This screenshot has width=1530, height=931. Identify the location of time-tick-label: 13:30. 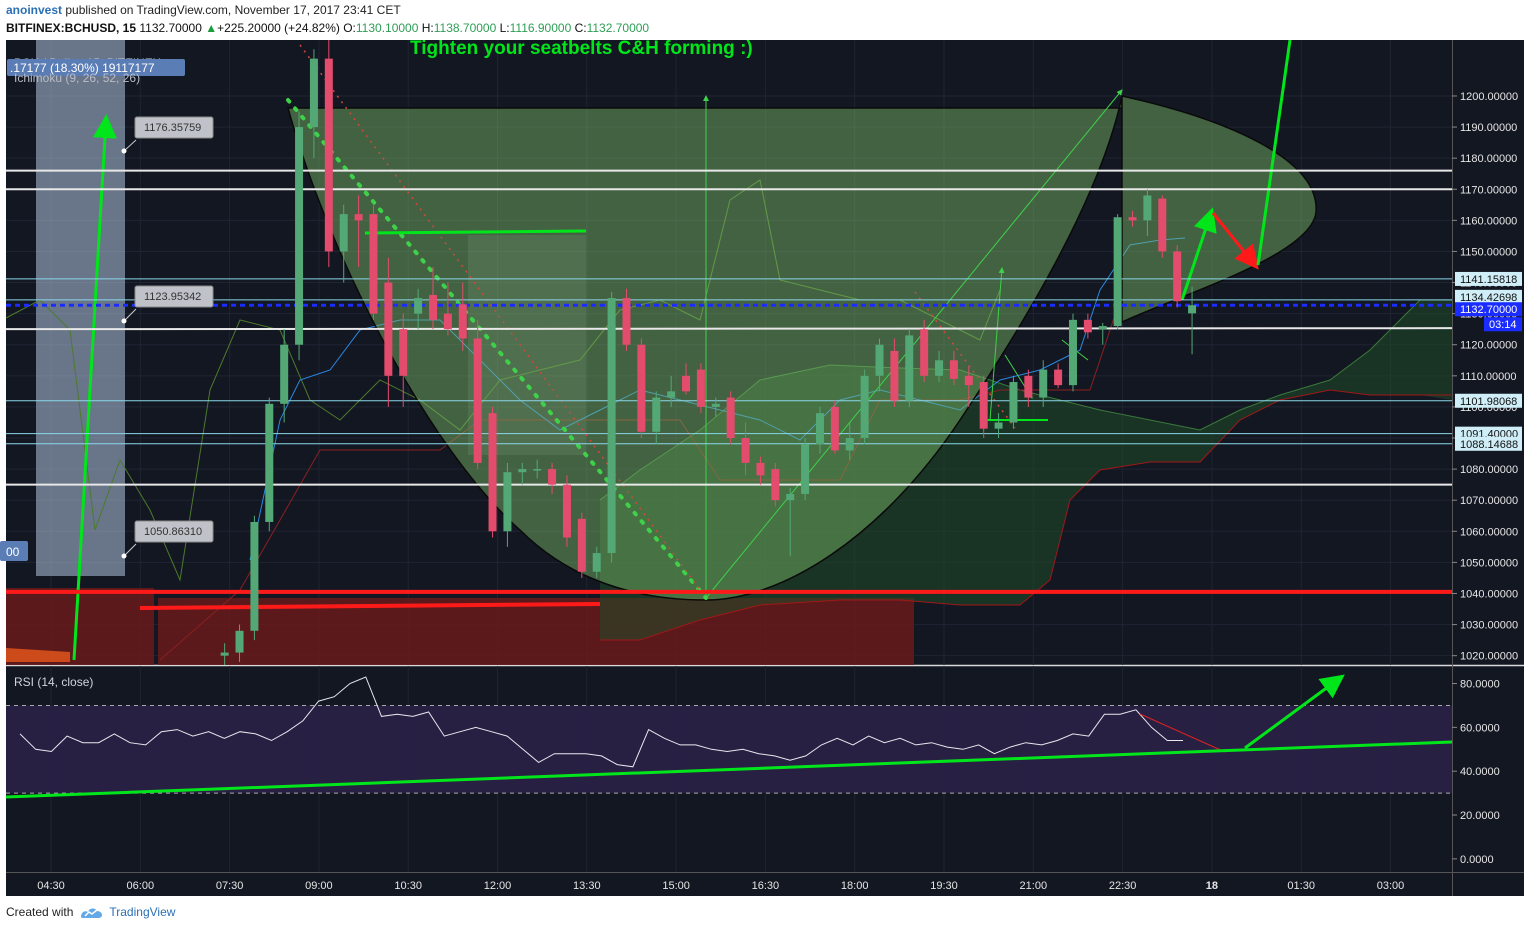
(587, 886).